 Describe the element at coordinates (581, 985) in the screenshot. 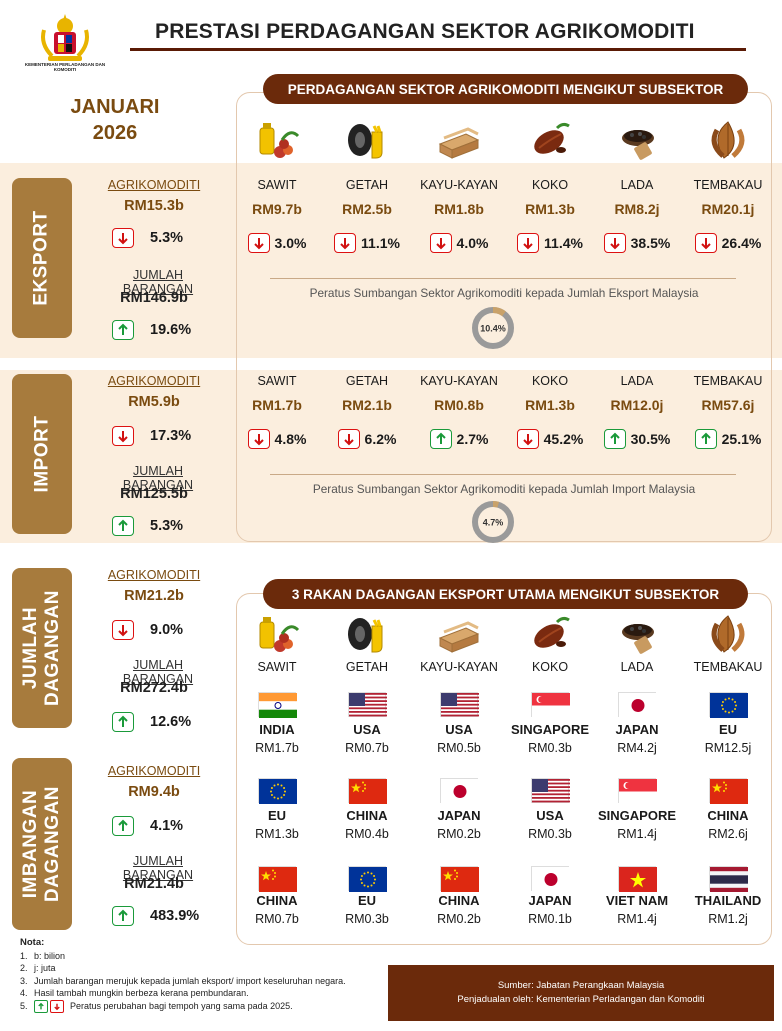

I see `source-line: Sumber: Jabatan Perangkaan Malaysia` at that location.